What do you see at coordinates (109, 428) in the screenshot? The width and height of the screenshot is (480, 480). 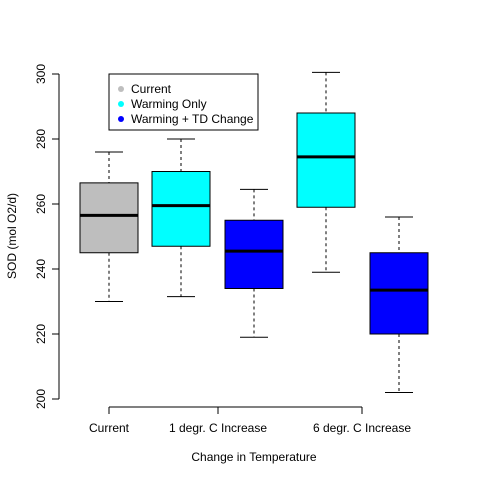 I see `x-tick-label-0: Current` at bounding box center [109, 428].